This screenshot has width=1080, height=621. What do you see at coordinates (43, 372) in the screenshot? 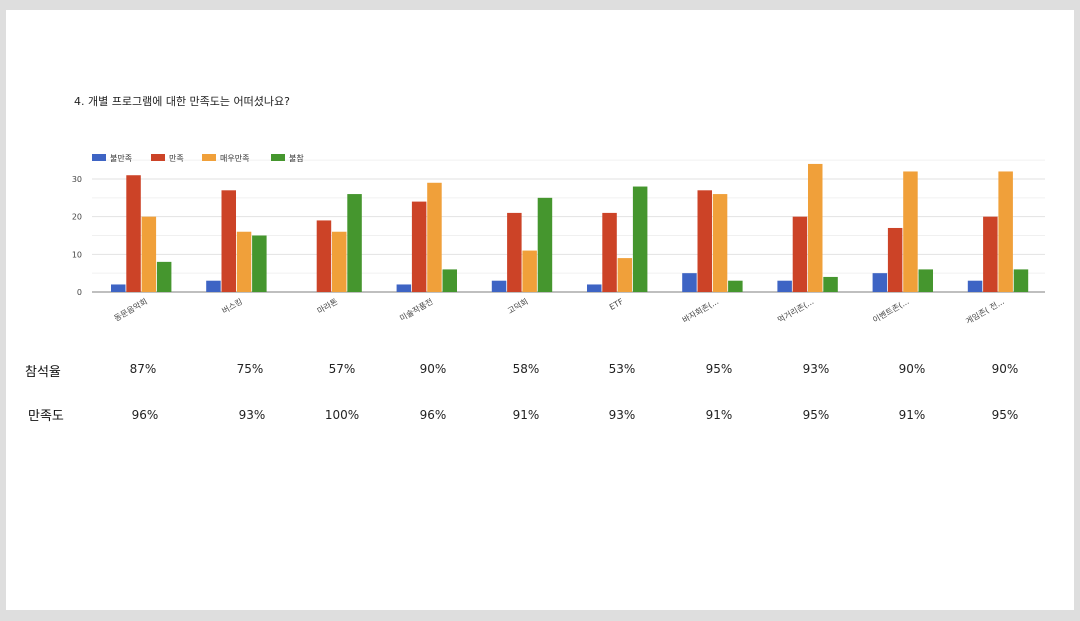
I see `row-label-attendance: 참석율` at bounding box center [43, 372].